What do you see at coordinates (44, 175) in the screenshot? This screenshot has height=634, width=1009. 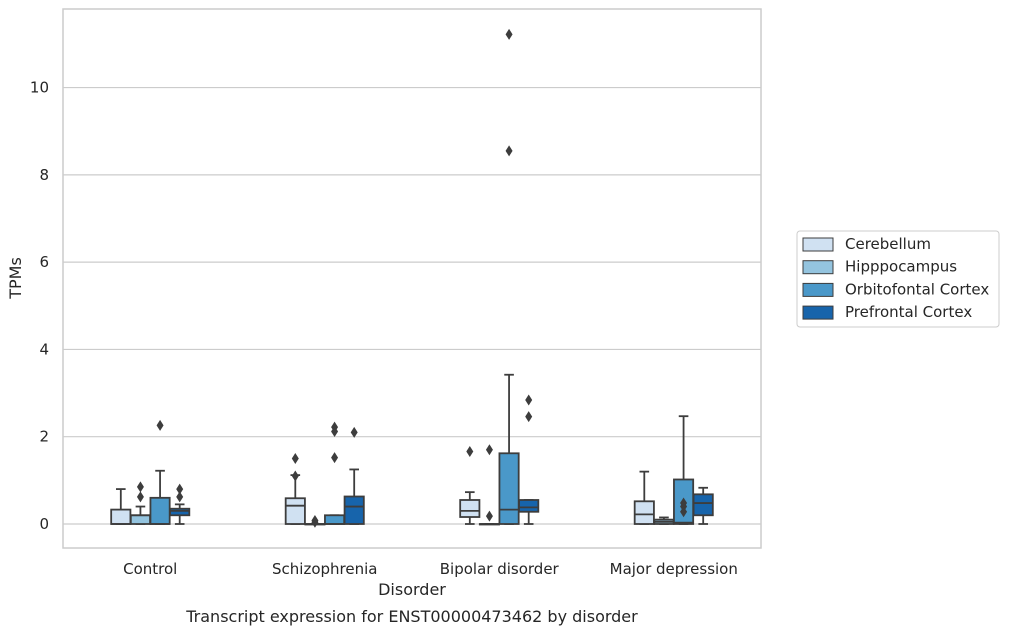 I see `y-tick-label-8: 8` at bounding box center [44, 175].